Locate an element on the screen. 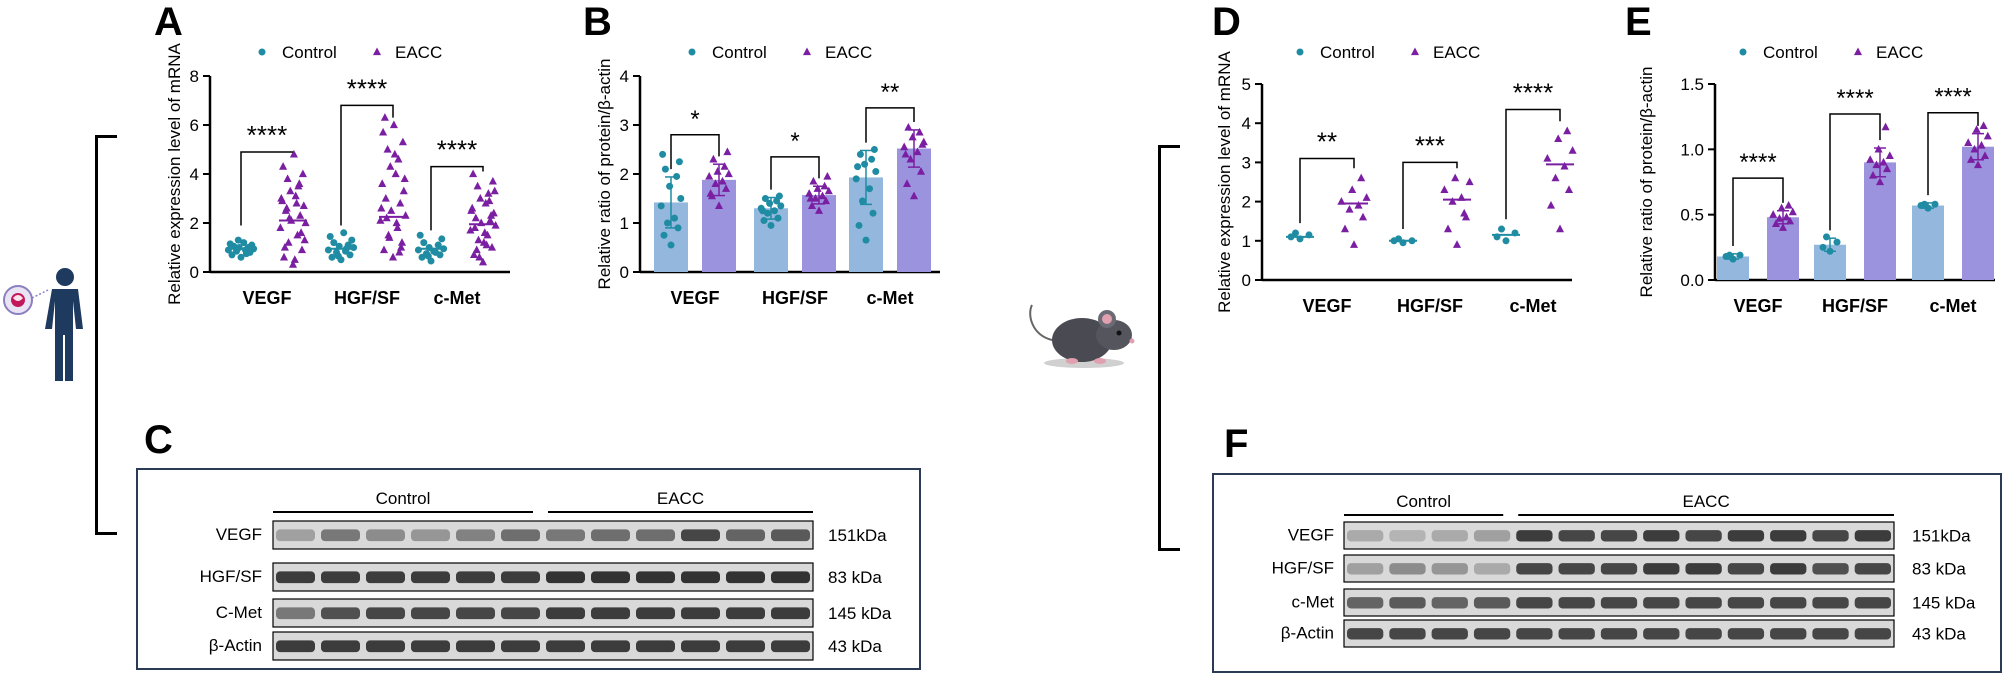  panel-label-f: F is located at coordinates (1236, 444).